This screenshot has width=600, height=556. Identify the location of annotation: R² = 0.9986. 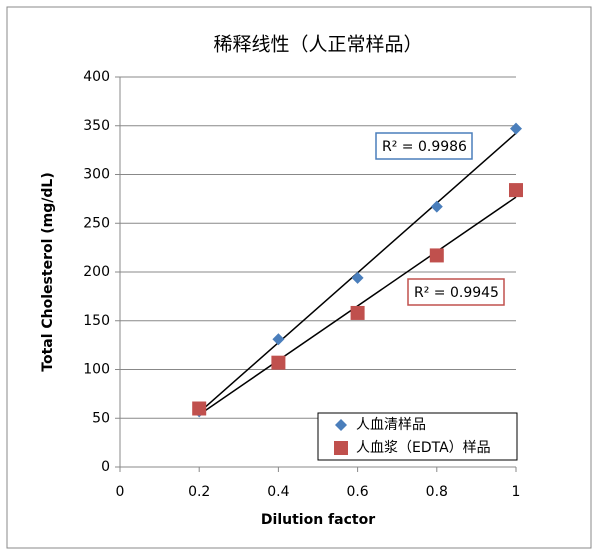
(424, 147).